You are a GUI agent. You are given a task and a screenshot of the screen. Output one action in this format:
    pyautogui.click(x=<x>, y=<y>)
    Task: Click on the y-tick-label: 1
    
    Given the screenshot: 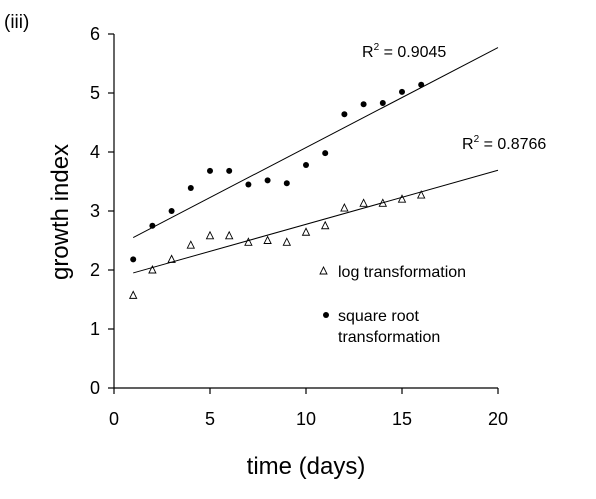 What is the action you would take?
    pyautogui.click(x=95, y=329)
    